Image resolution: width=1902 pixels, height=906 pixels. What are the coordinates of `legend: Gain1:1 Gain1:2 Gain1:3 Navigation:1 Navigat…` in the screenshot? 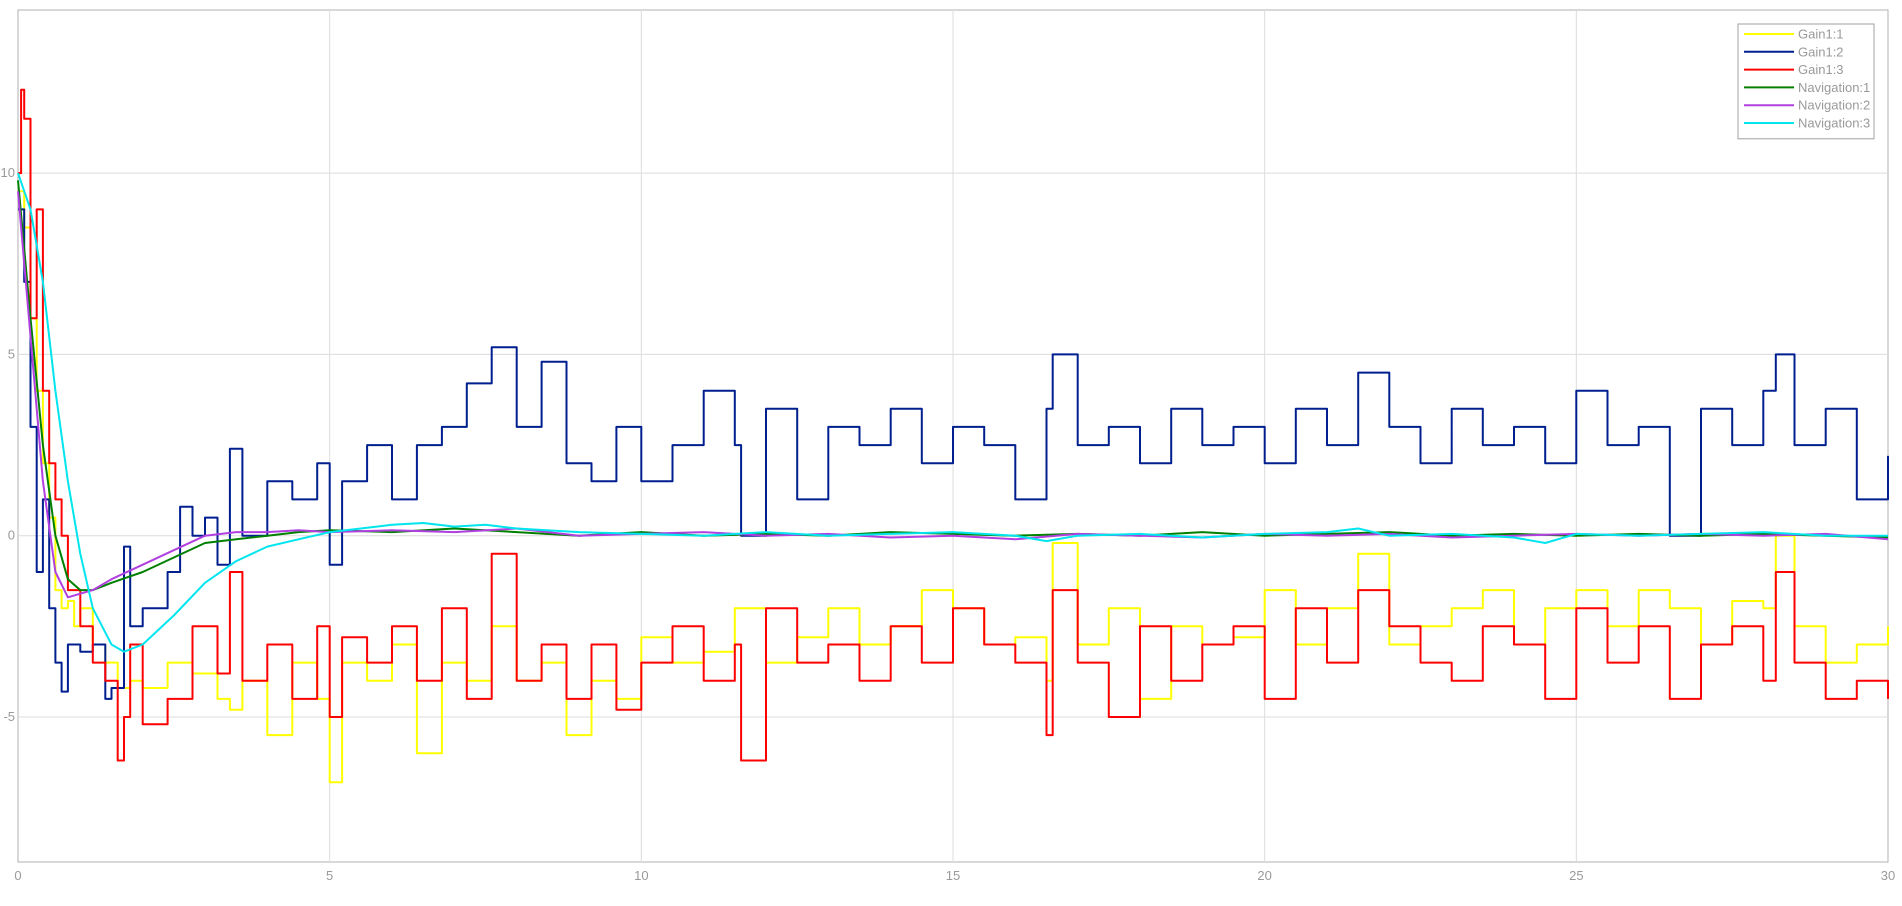 It's located at (1806, 81).